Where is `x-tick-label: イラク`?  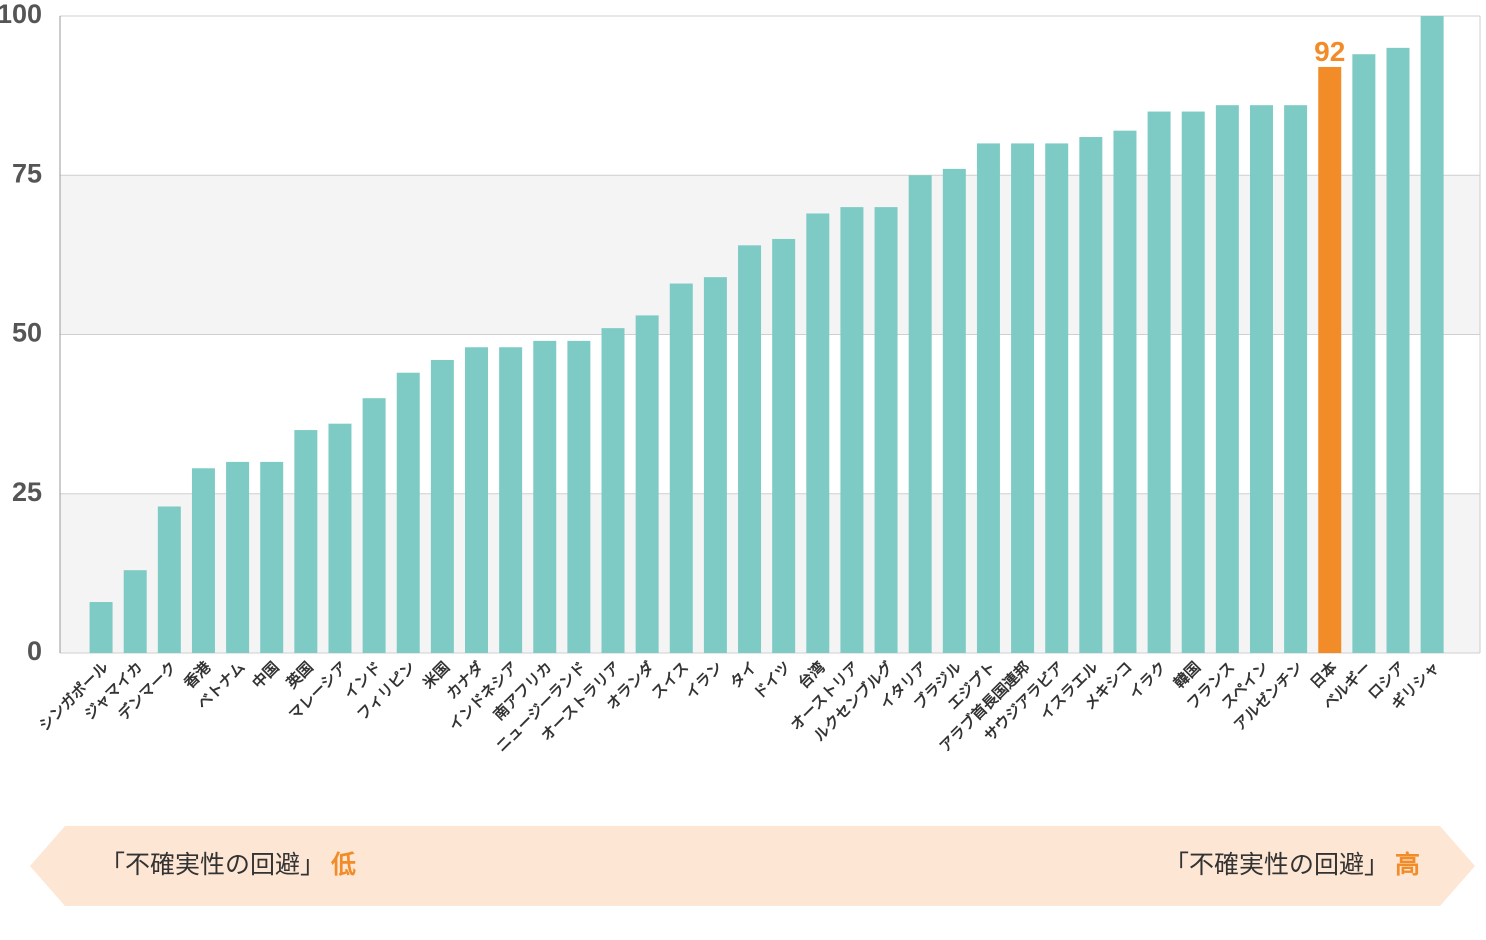
x-tick-label: イラク is located at coordinates (1147, 680).